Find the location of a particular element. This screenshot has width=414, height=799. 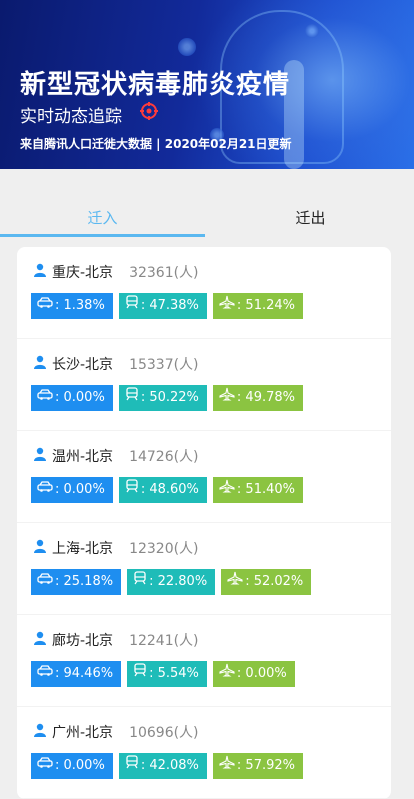

route-name: 长沙-北京 is located at coordinates (83, 365).